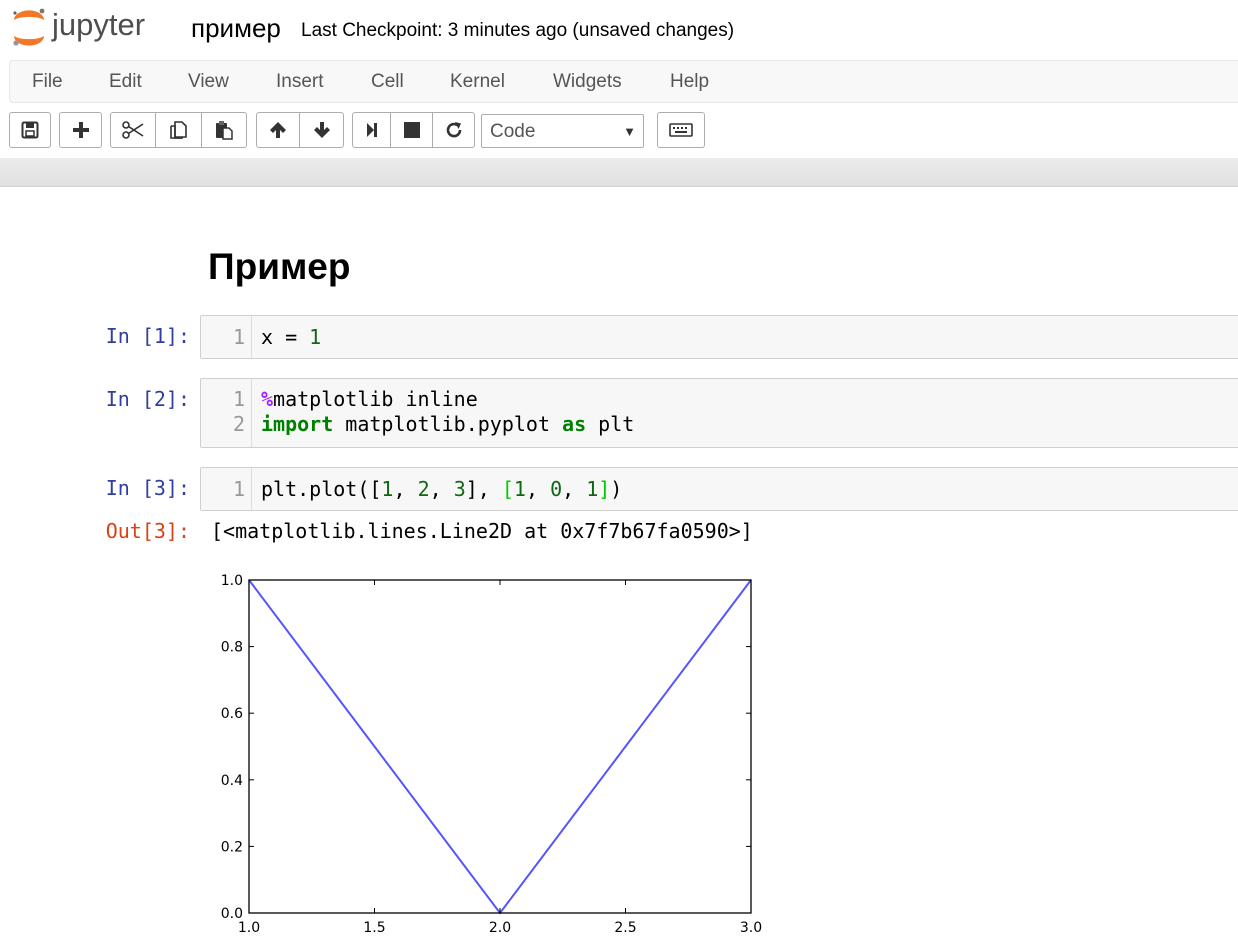 This screenshot has width=1238, height=941. I want to click on cell-3-prompt: In [3]:, so click(147, 488).